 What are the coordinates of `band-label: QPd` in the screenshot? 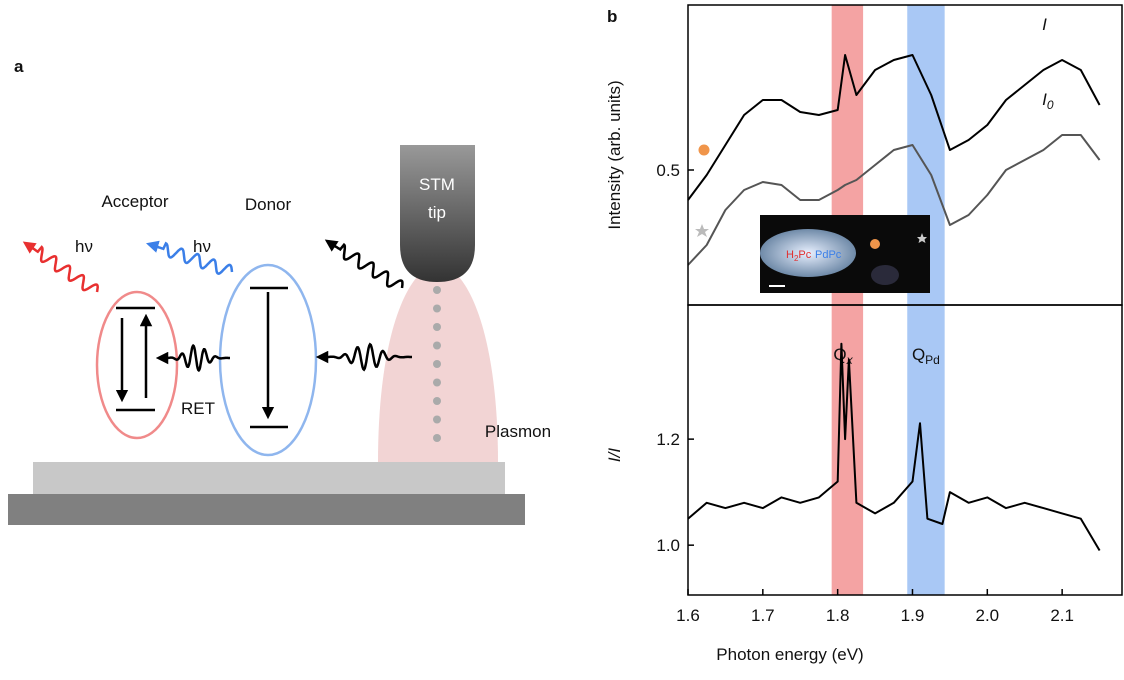 It's located at (926, 356).